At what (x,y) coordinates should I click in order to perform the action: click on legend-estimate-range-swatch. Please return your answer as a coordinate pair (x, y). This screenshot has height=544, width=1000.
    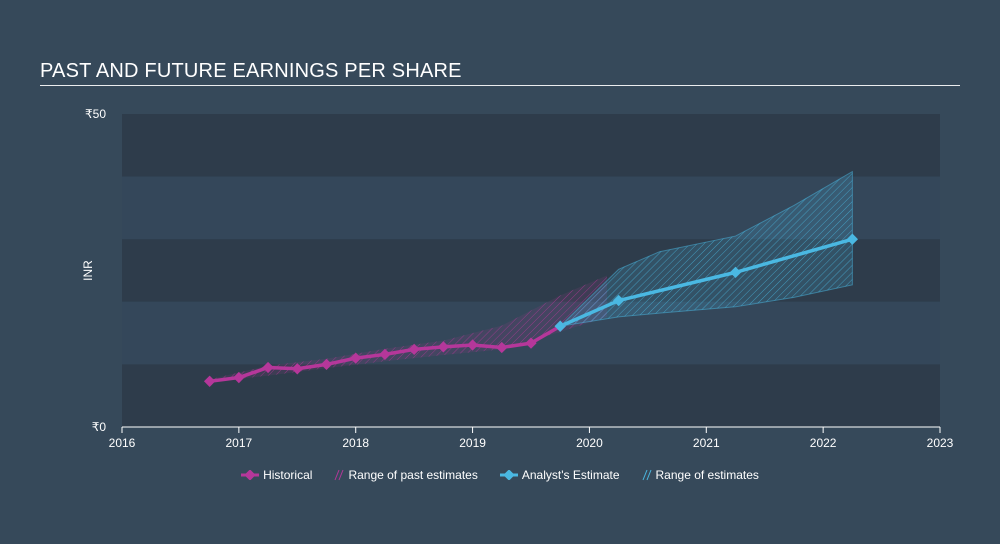
    Looking at the image, I should click on (646, 475).